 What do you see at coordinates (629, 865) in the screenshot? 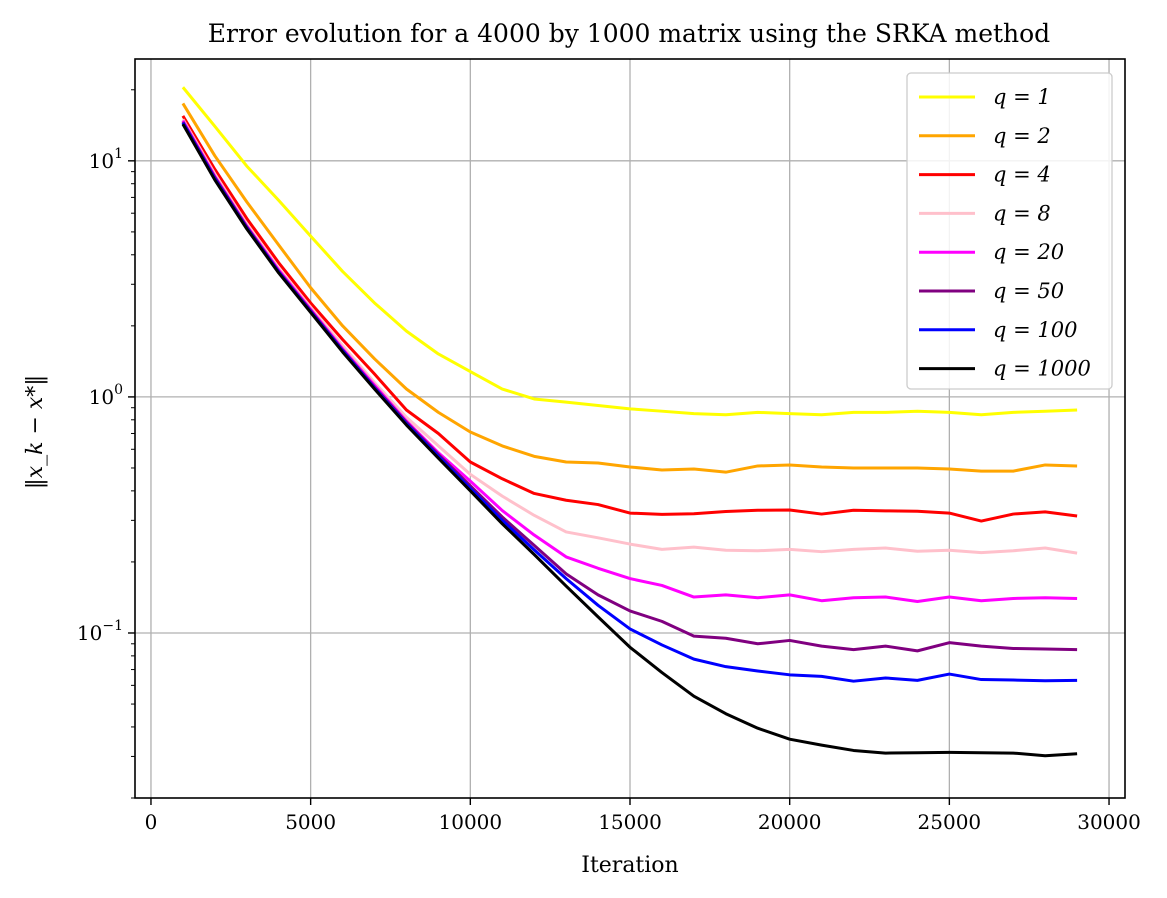
I see `x-axis-label: Iteration` at bounding box center [629, 865].